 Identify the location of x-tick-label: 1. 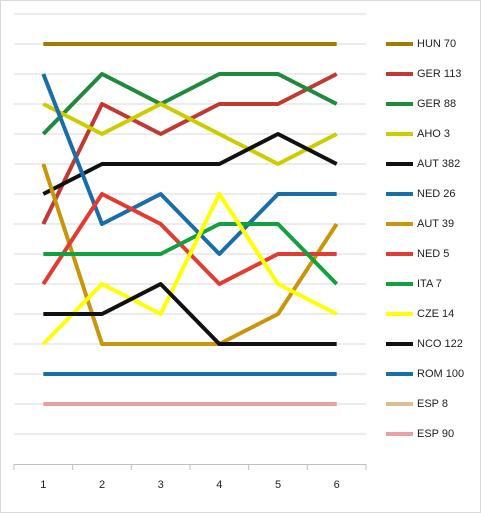
(43, 485).